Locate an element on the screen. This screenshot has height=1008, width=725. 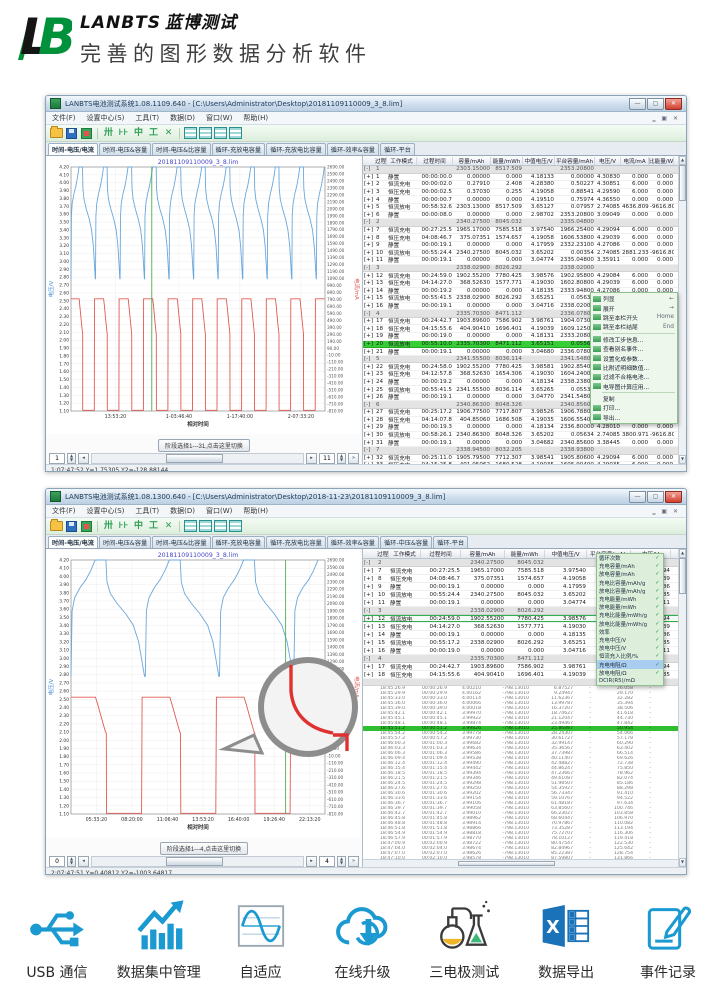
save-button is located at coordinates (71, 526).